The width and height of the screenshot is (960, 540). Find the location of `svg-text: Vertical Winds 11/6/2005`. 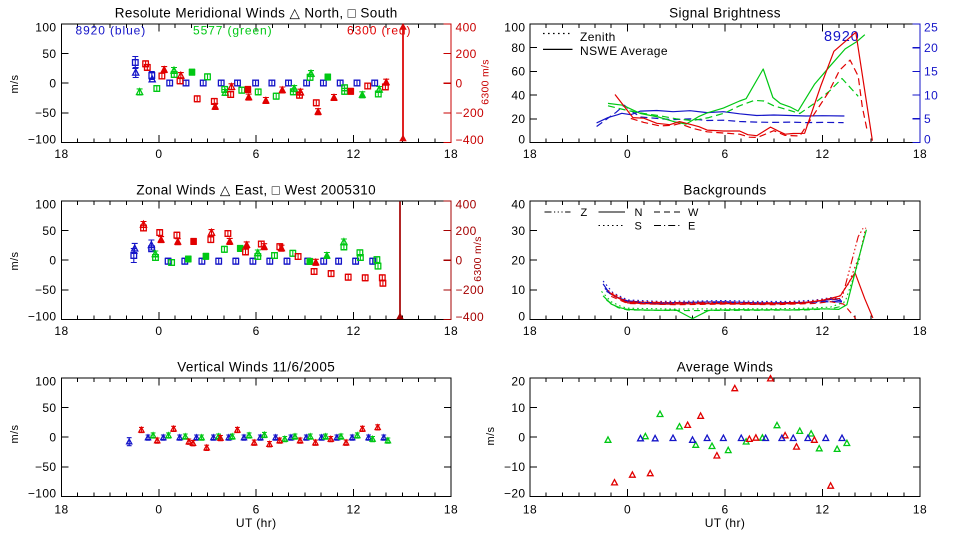

svg-text: Vertical Winds 11/6/2005 is located at coordinates (256, 367).